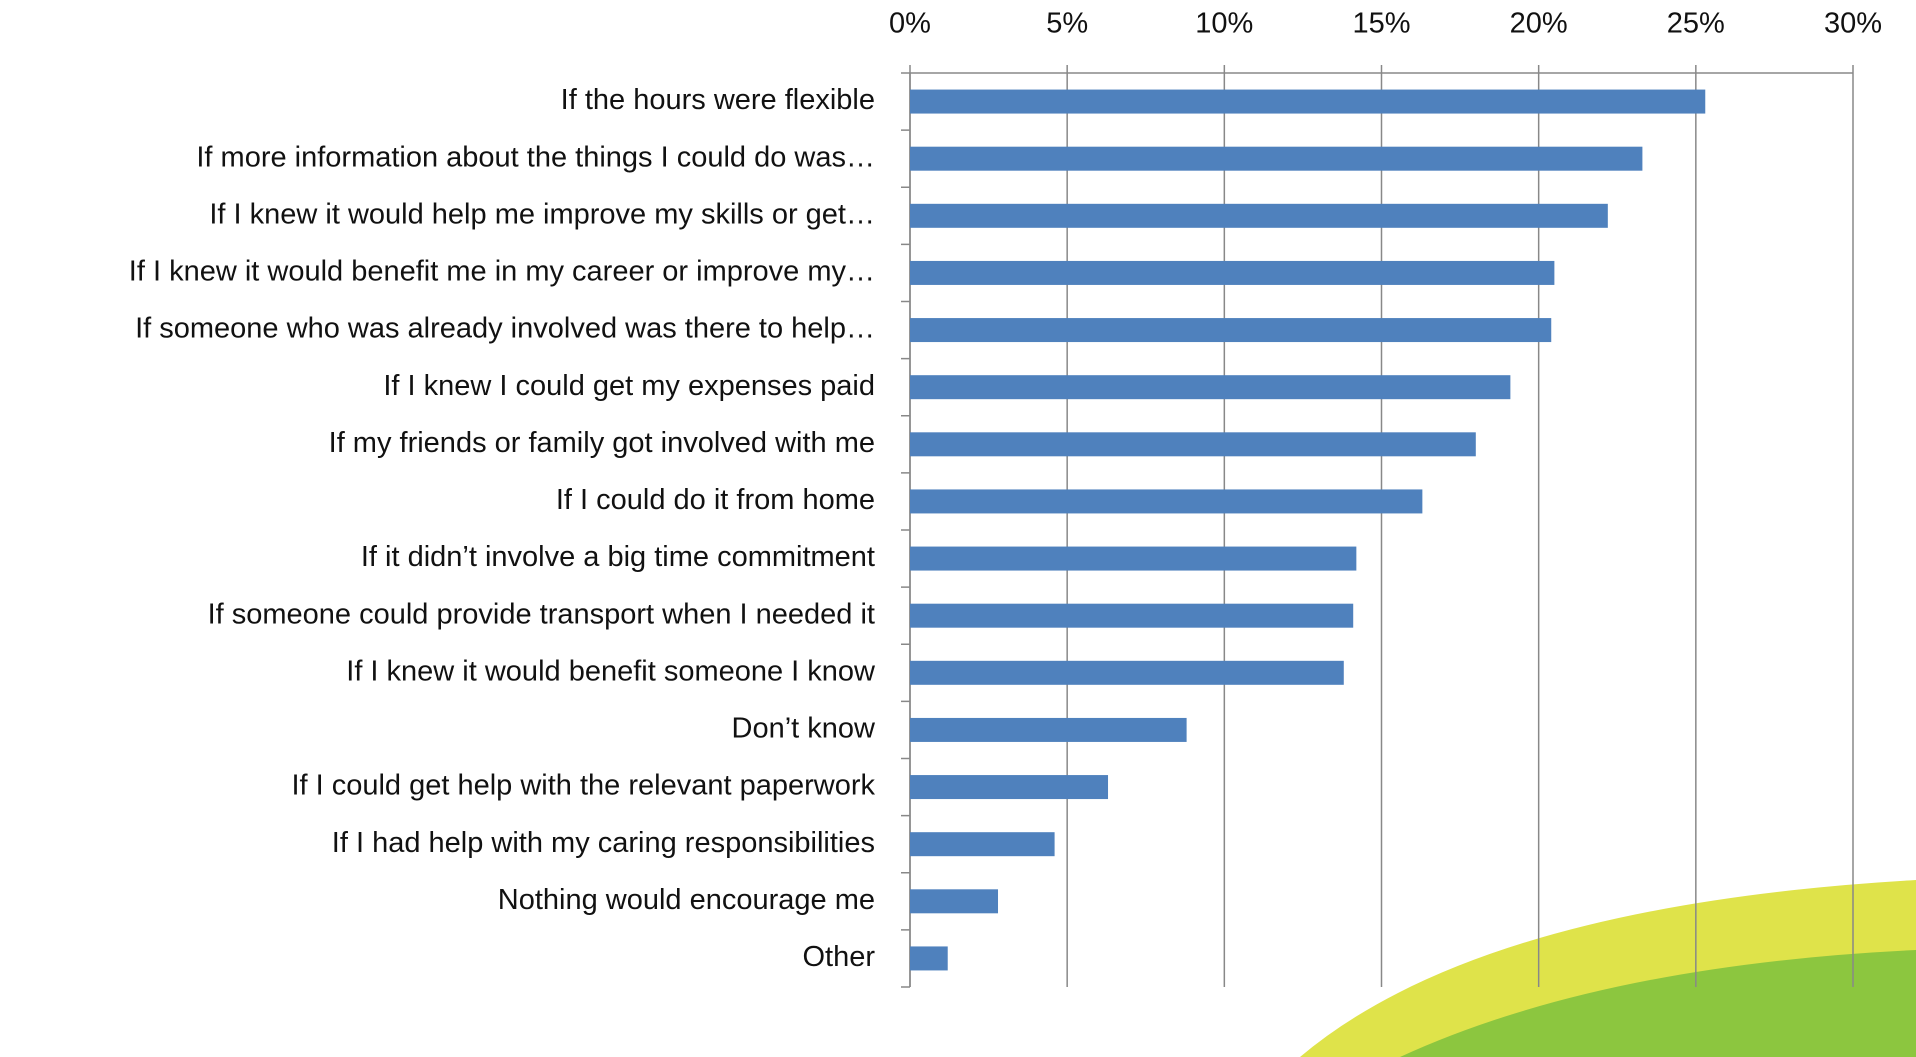 The width and height of the screenshot is (1916, 1057). What do you see at coordinates (1539, 24) in the screenshot?
I see `x-tick-label: 20%` at bounding box center [1539, 24].